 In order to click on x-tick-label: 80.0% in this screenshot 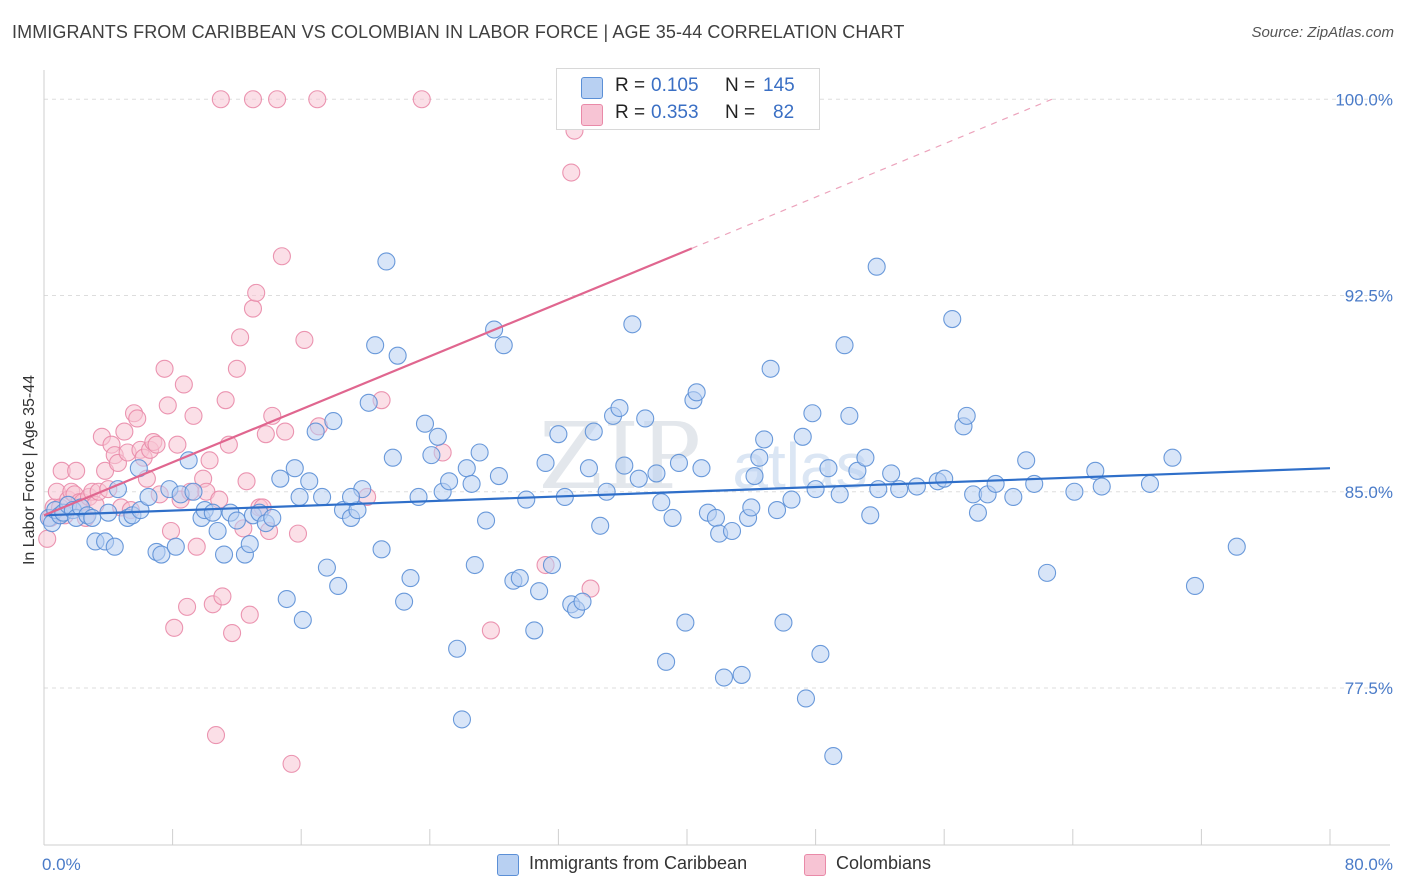, I will do `click(1369, 864)`.